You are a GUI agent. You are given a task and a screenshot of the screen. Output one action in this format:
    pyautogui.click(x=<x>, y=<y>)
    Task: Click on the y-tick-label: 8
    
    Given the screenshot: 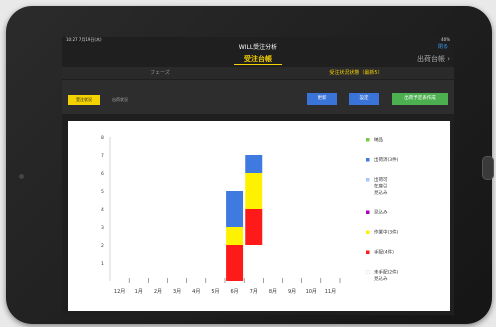 What is the action you would take?
    pyautogui.click(x=102, y=138)
    